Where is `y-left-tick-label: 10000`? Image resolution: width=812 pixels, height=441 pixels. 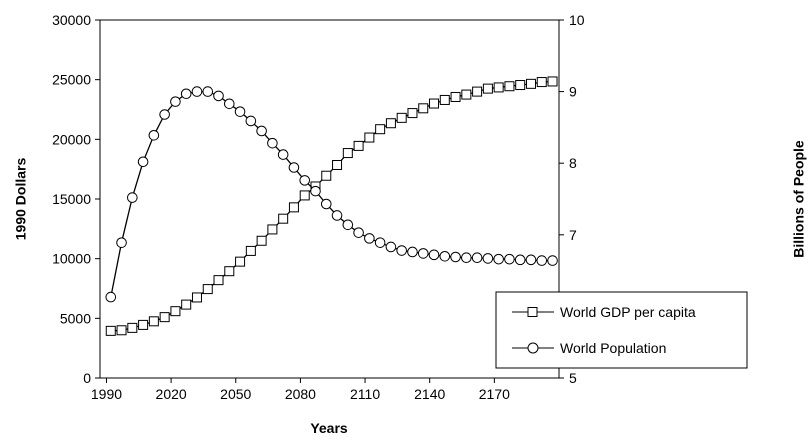 y-left-tick-label: 10000 is located at coordinates (71, 259).